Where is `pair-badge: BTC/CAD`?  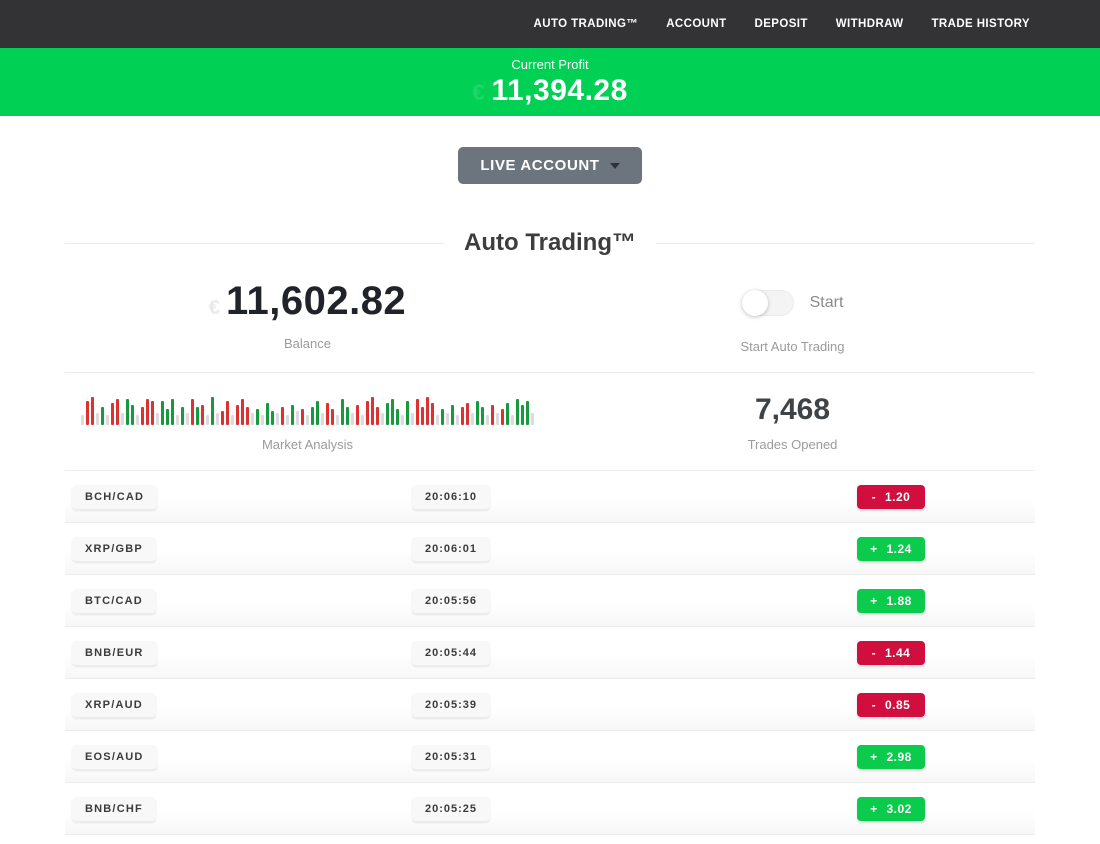 pair-badge: BTC/CAD is located at coordinates (114, 600).